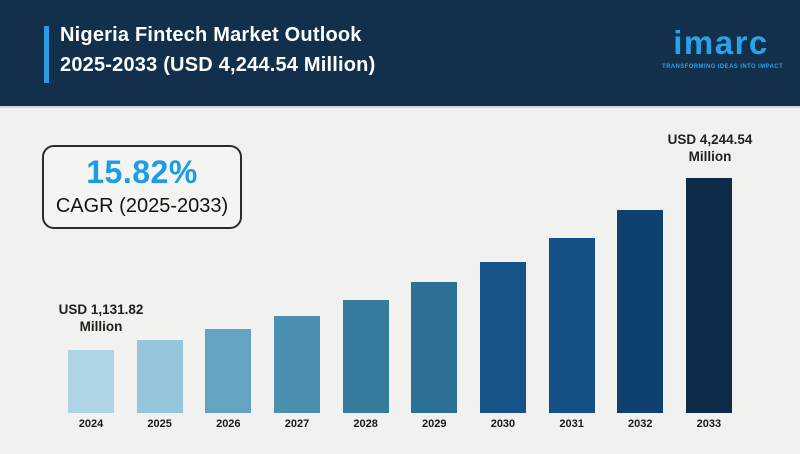  I want to click on year-label-2026: 2026, so click(228, 424).